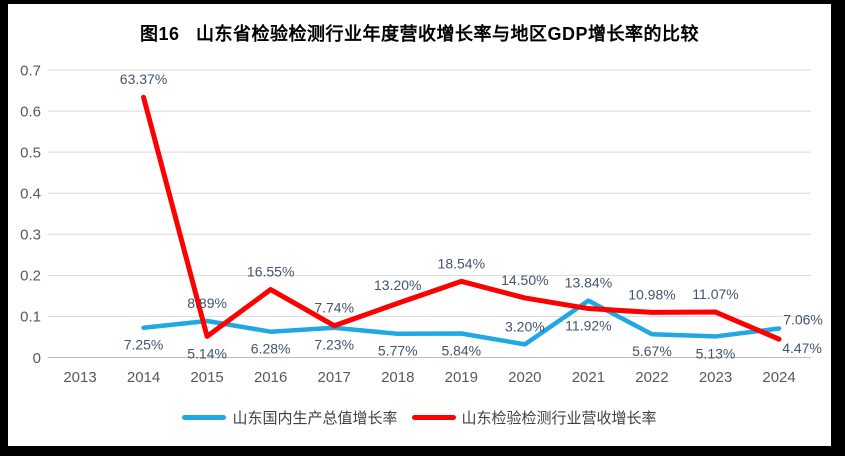 This screenshot has width=845, height=456. What do you see at coordinates (524, 280) in the screenshot?
I see `data-point-label: 14.50%` at bounding box center [524, 280].